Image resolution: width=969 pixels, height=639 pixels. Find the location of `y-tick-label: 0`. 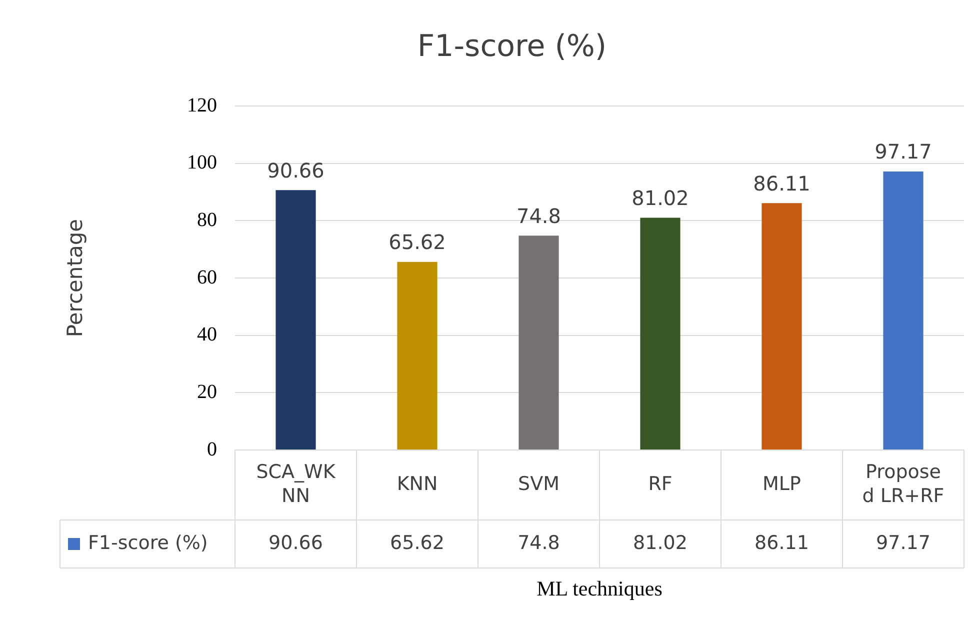

y-tick-label: 0 is located at coordinates (212, 449).